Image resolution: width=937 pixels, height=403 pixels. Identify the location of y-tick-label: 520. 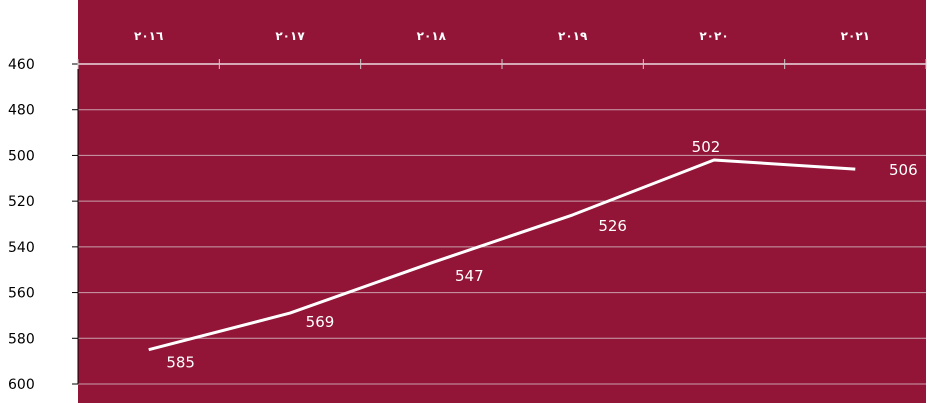
(21, 202).